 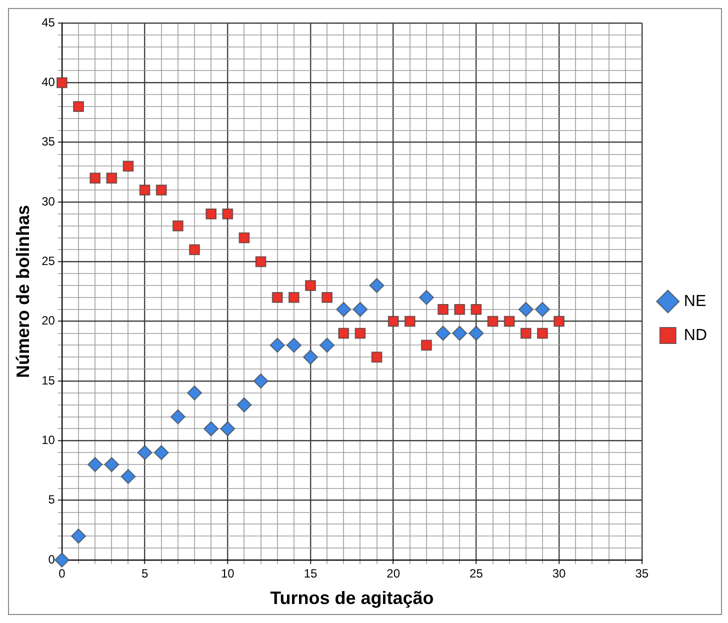 I want to click on y-tick-label: 40, so click(x=49, y=81).